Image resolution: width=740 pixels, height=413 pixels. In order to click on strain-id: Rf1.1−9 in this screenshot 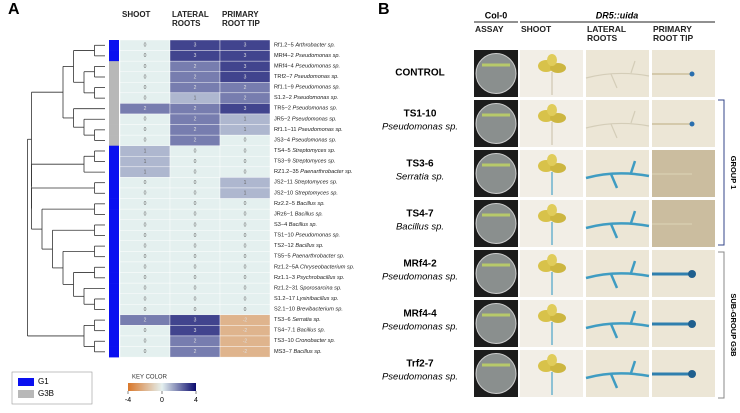, I will do `click(284, 88)`.